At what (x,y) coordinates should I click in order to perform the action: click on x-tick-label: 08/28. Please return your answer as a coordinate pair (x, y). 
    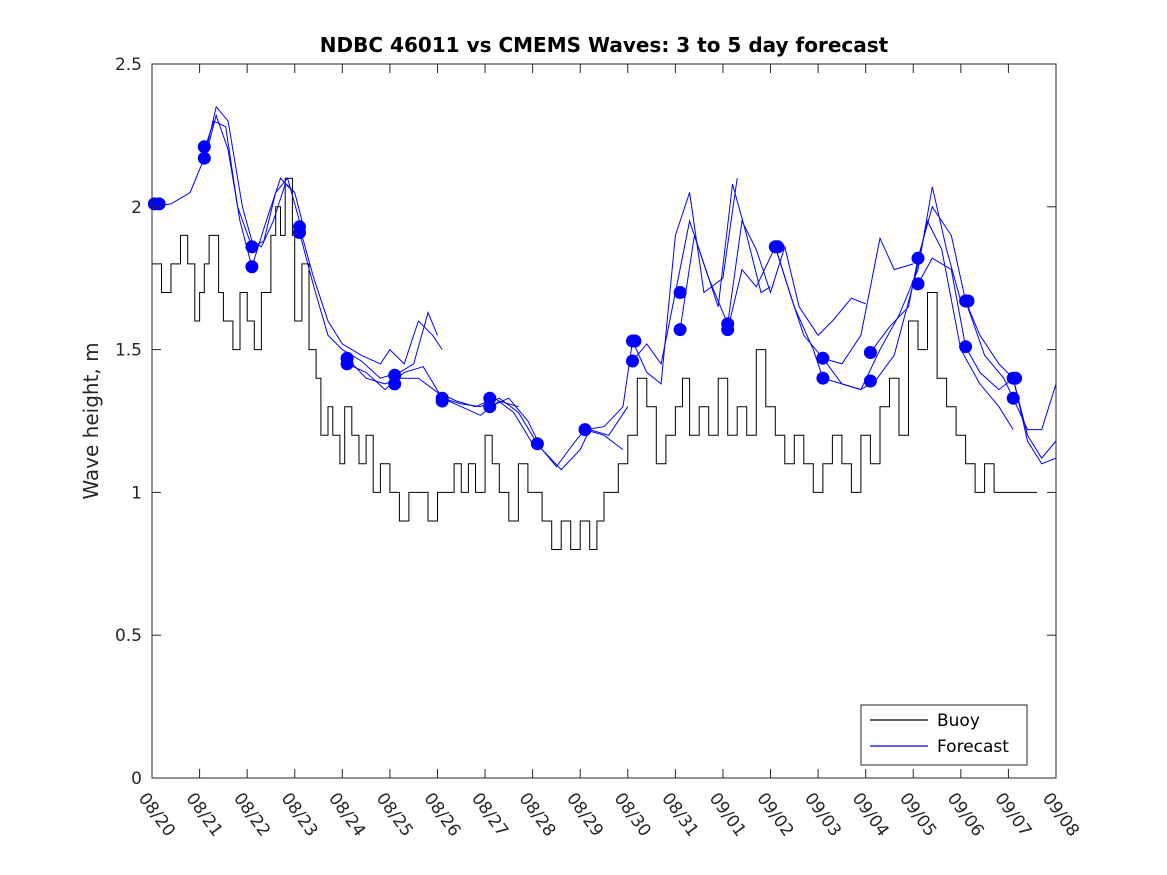
    Looking at the image, I should click on (537, 814).